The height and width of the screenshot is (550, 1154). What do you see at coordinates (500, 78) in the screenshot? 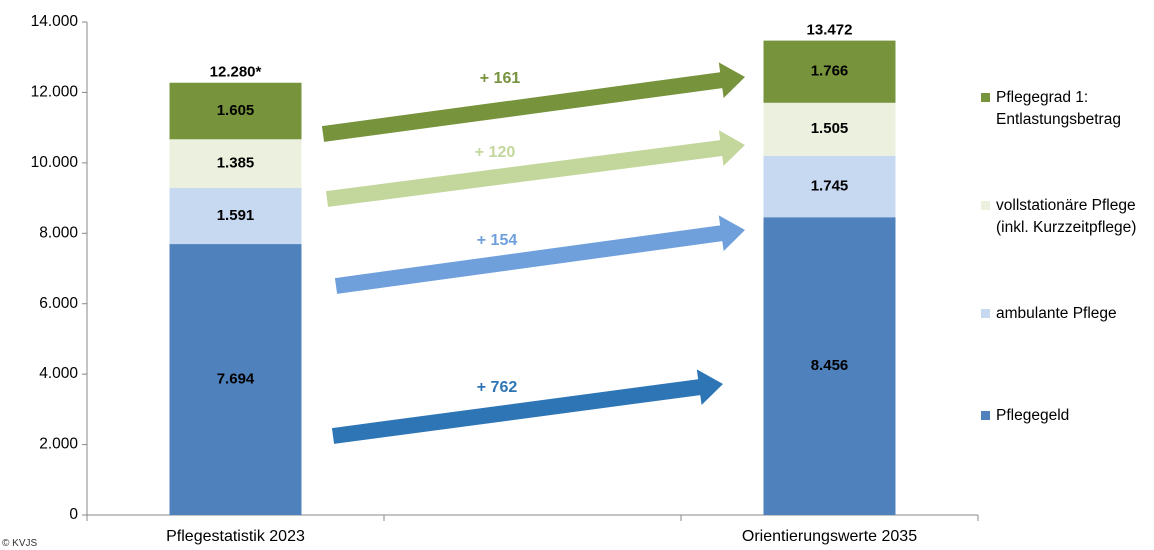
I see `arrow-label: + 161` at bounding box center [500, 78].